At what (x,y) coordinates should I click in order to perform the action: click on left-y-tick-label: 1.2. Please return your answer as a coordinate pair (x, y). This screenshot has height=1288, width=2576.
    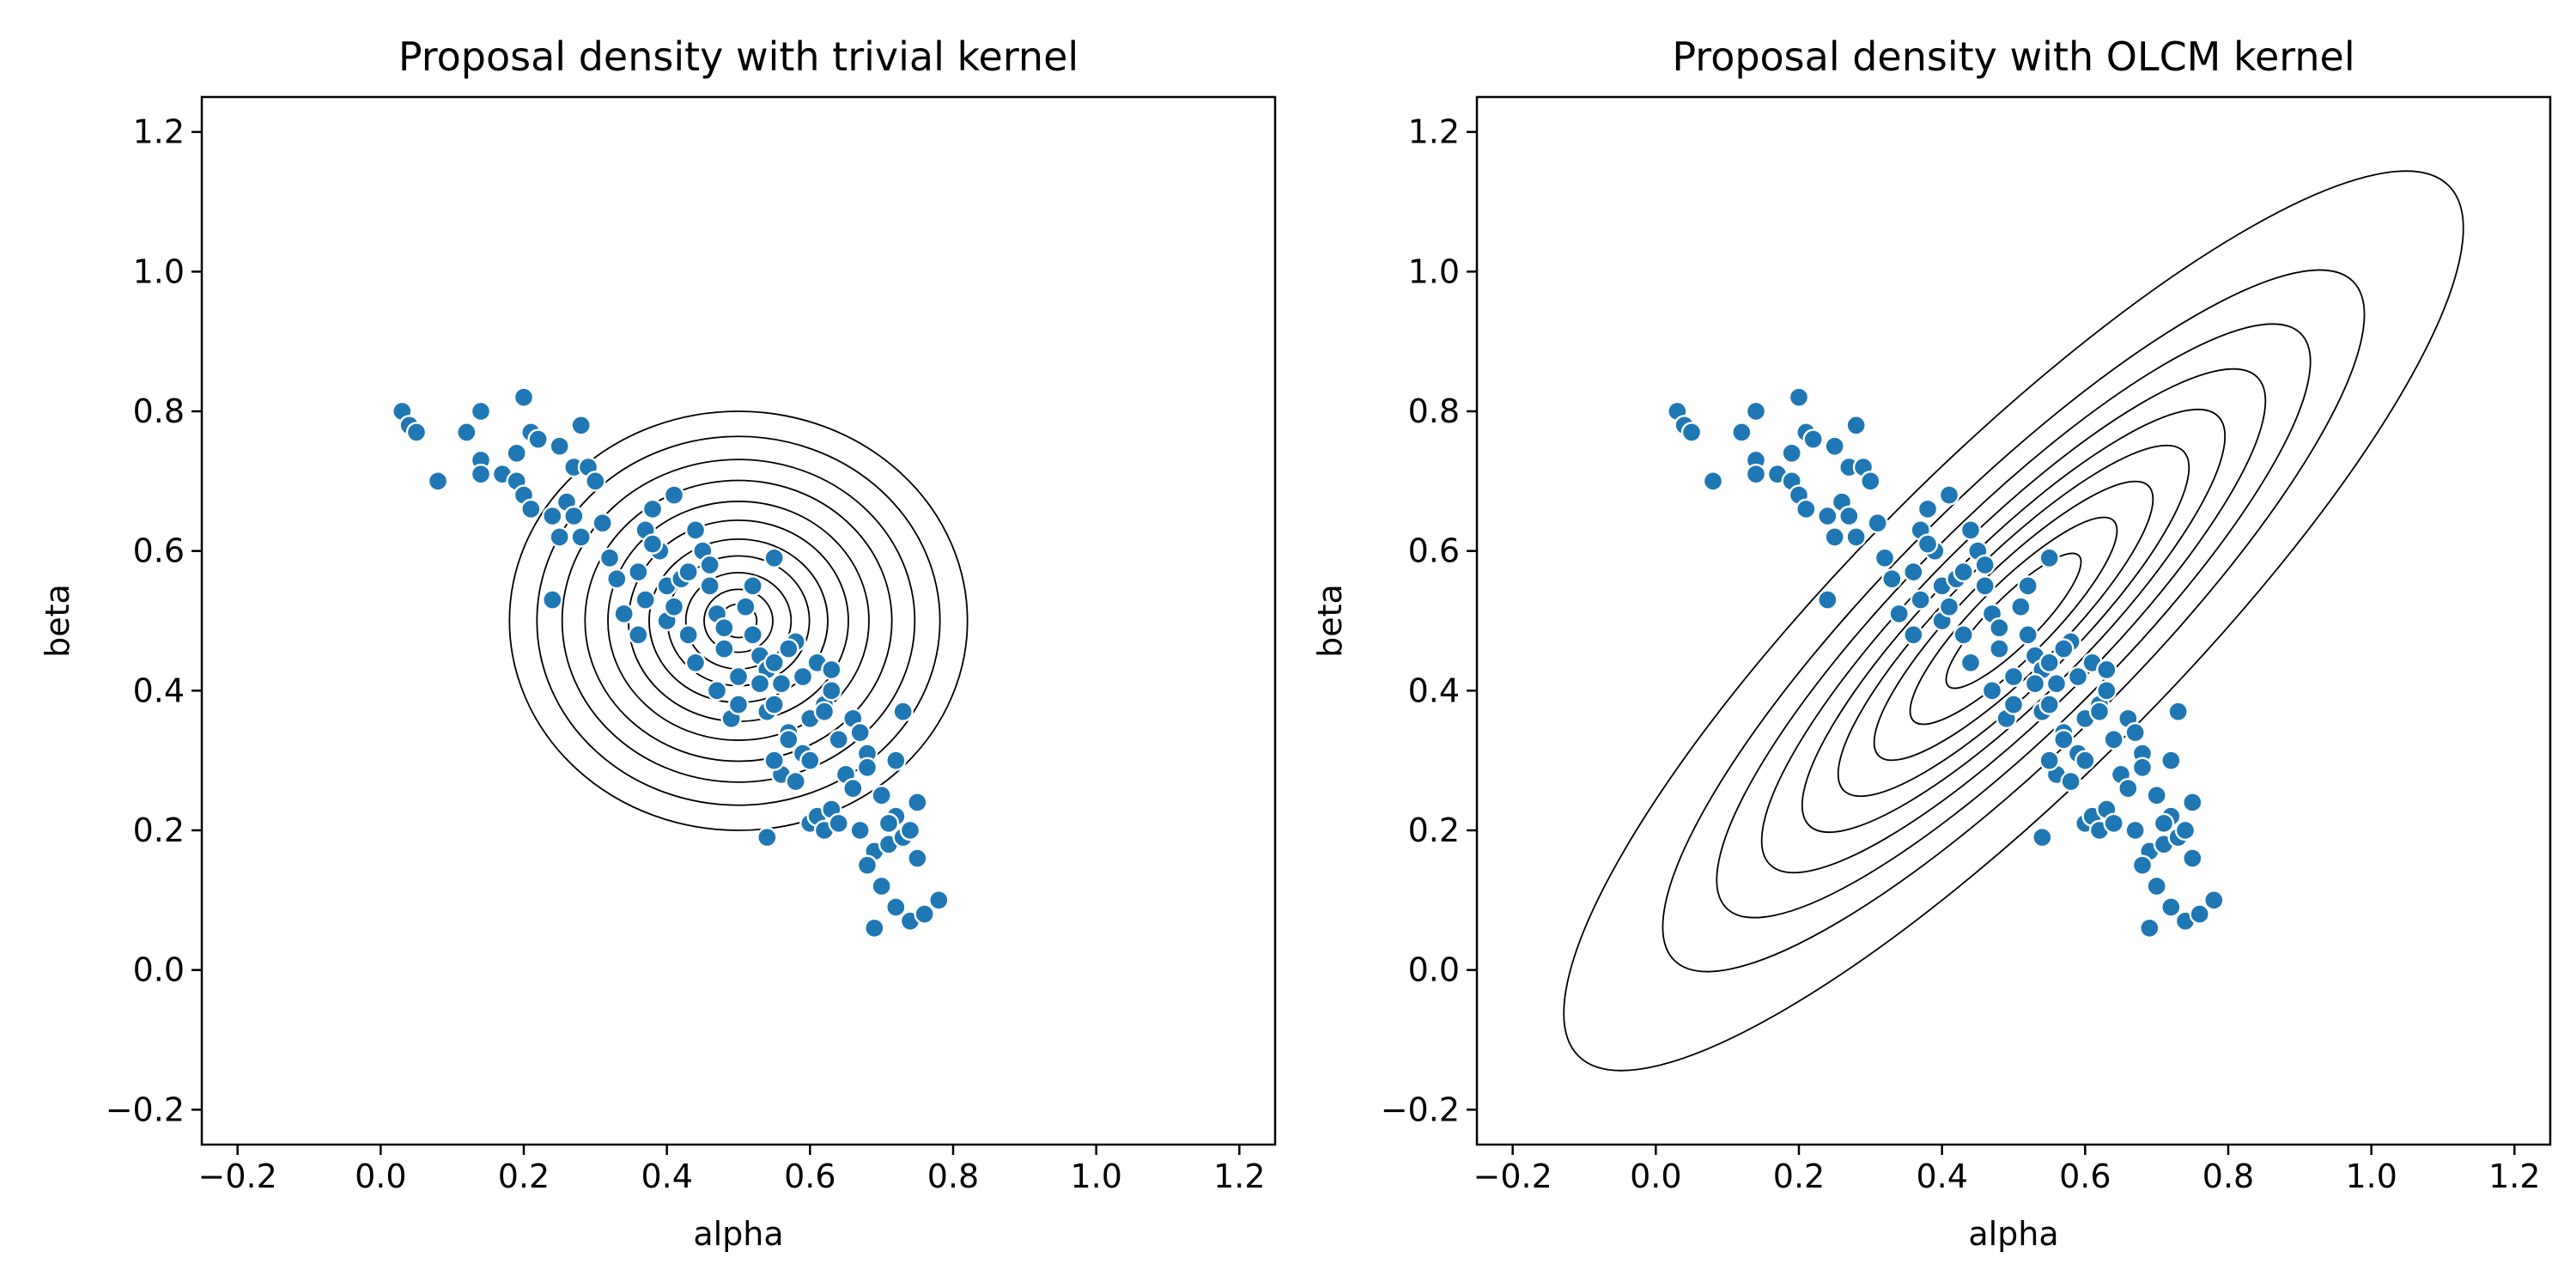
    Looking at the image, I should click on (159, 132).